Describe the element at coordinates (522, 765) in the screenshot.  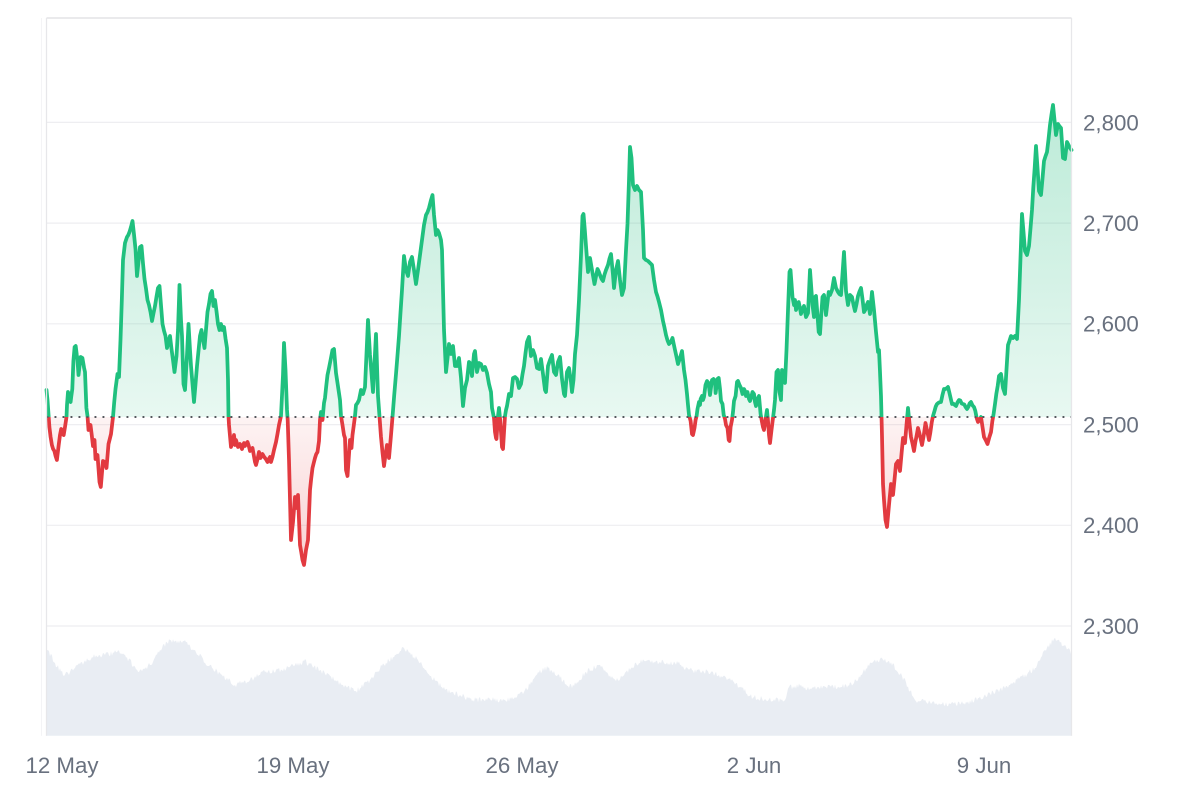
I see `svg-text: 26 May` at that location.